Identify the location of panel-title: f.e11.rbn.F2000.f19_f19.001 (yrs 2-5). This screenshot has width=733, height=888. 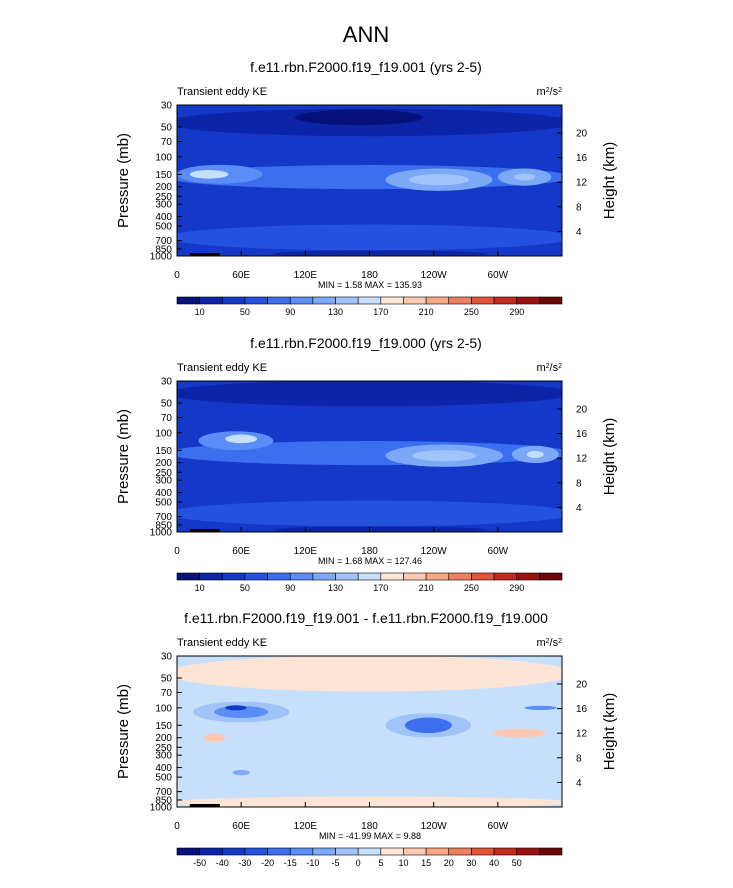
(366, 67).